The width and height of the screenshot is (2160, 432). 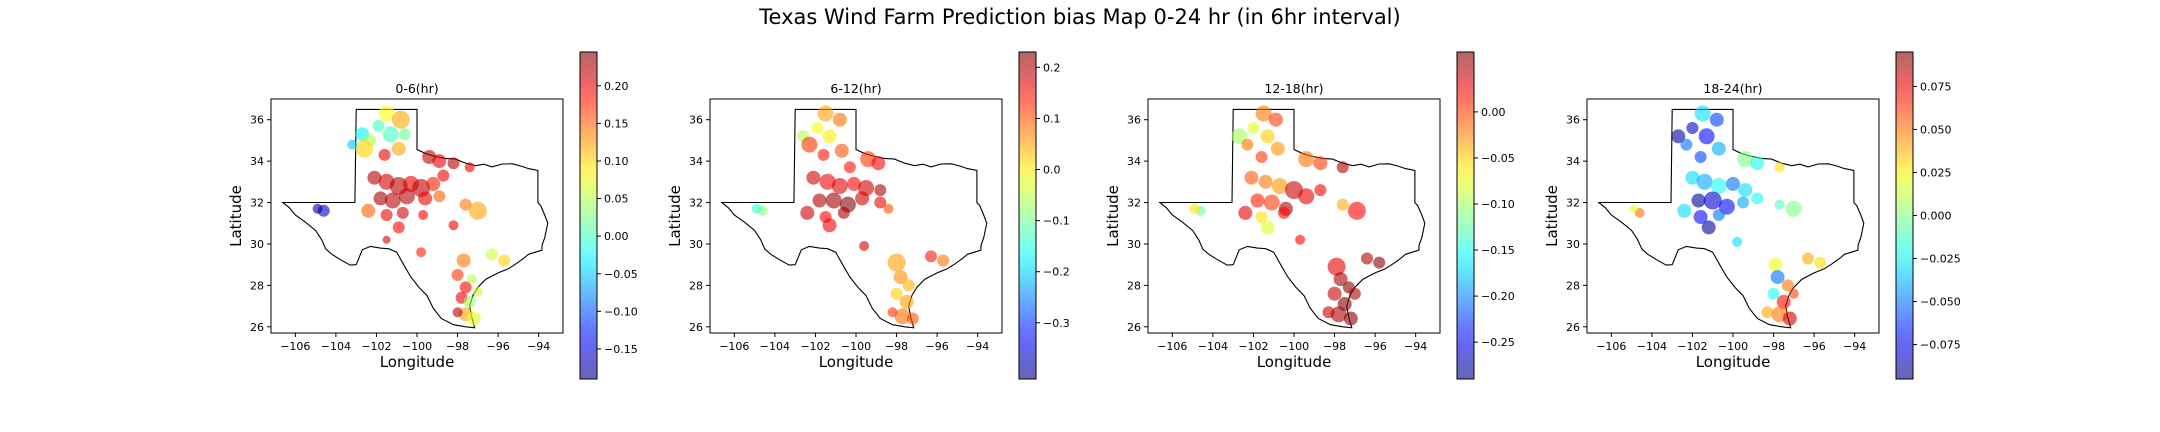 I want to click on colorbar-frame, so click(x=1465, y=215).